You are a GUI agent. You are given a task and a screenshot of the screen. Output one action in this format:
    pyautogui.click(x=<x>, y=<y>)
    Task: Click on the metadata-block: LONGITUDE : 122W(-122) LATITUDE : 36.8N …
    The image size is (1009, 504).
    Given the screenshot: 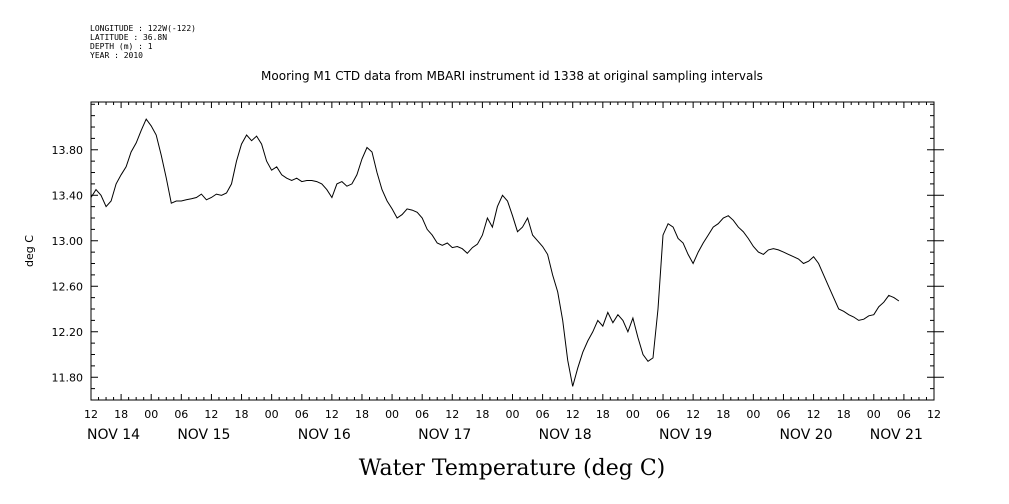 What is the action you would take?
    pyautogui.click(x=143, y=42)
    